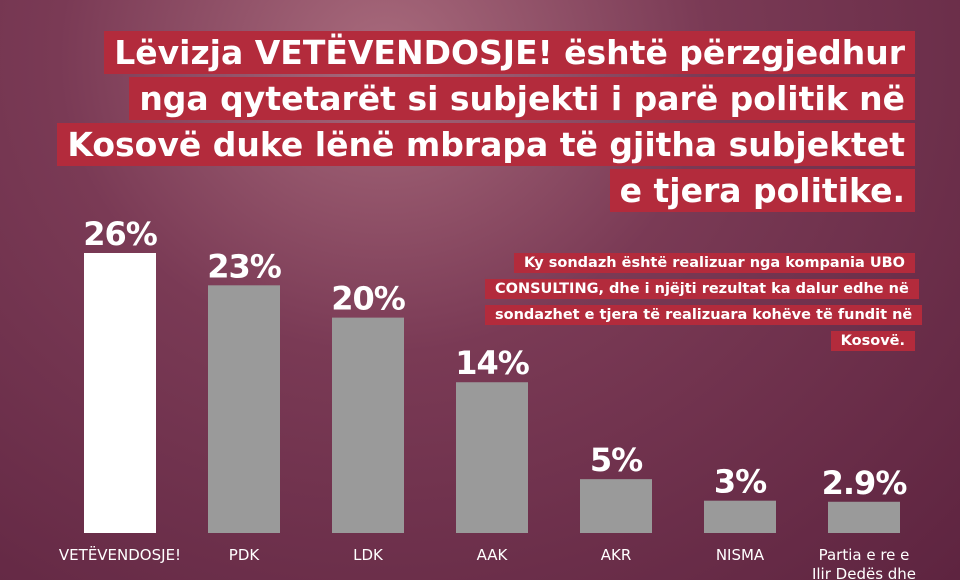 The height and width of the screenshot is (580, 960). Describe the element at coordinates (492, 363) in the screenshot. I see `value-label: 14%` at that location.